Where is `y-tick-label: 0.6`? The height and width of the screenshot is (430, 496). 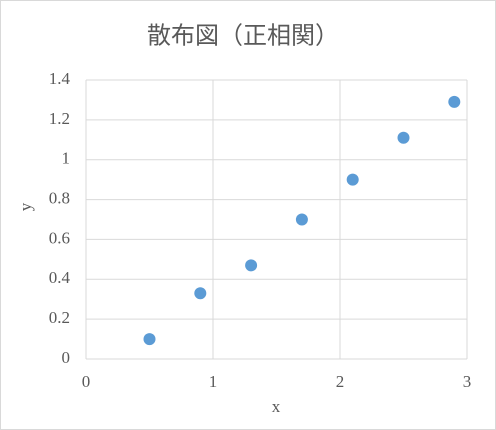
y-tick-label: 0.6 is located at coordinates (59, 237).